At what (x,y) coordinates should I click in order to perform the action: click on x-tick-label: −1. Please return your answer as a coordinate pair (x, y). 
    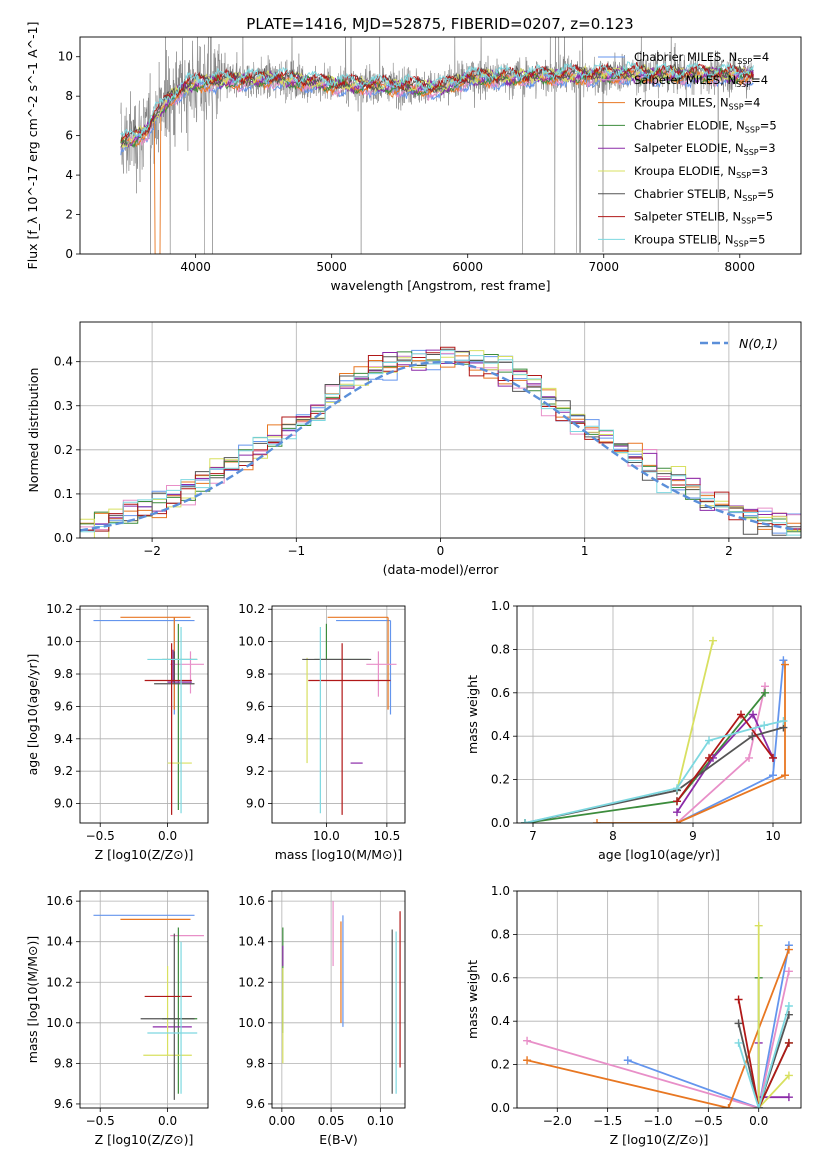
    Looking at the image, I should click on (296, 551).